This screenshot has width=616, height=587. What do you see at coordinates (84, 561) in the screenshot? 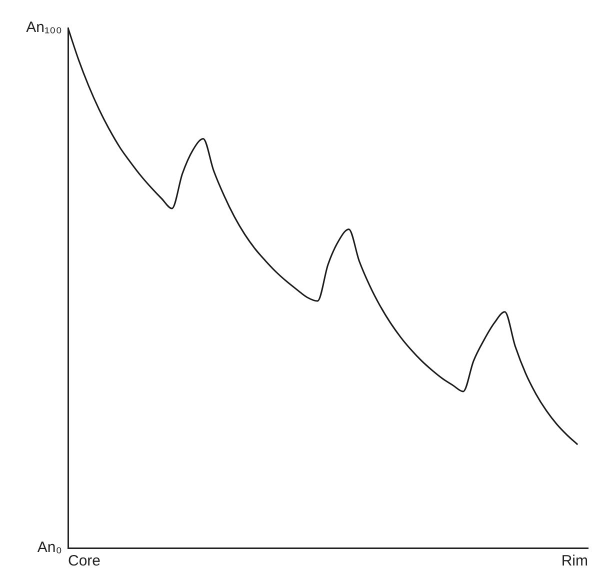
I see `text: Core` at bounding box center [84, 561].